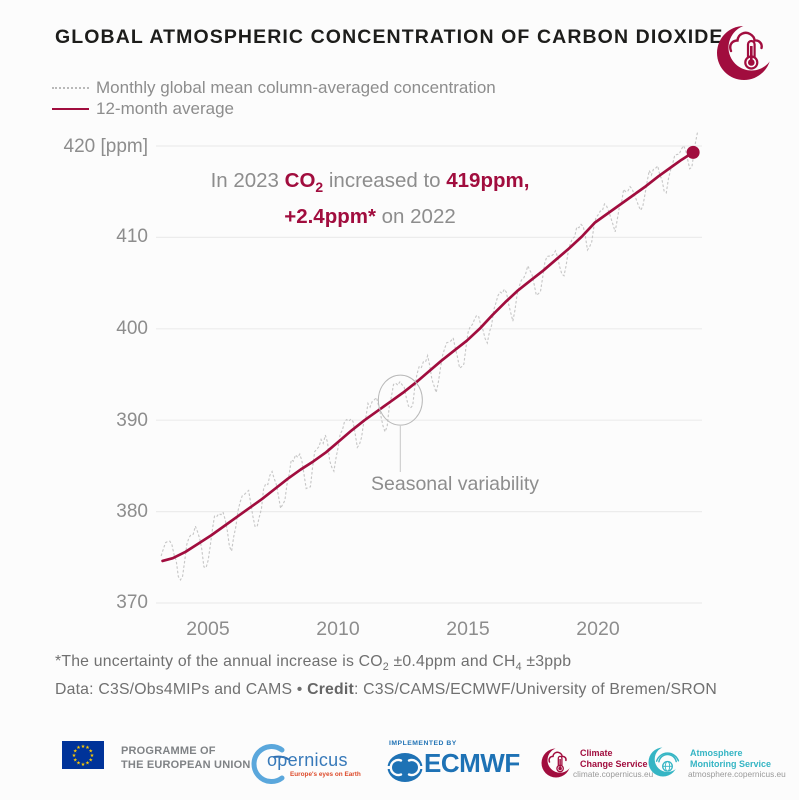 The width and height of the screenshot is (799, 800). I want to click on cams-label-line2: Monitoring Service, so click(731, 763).